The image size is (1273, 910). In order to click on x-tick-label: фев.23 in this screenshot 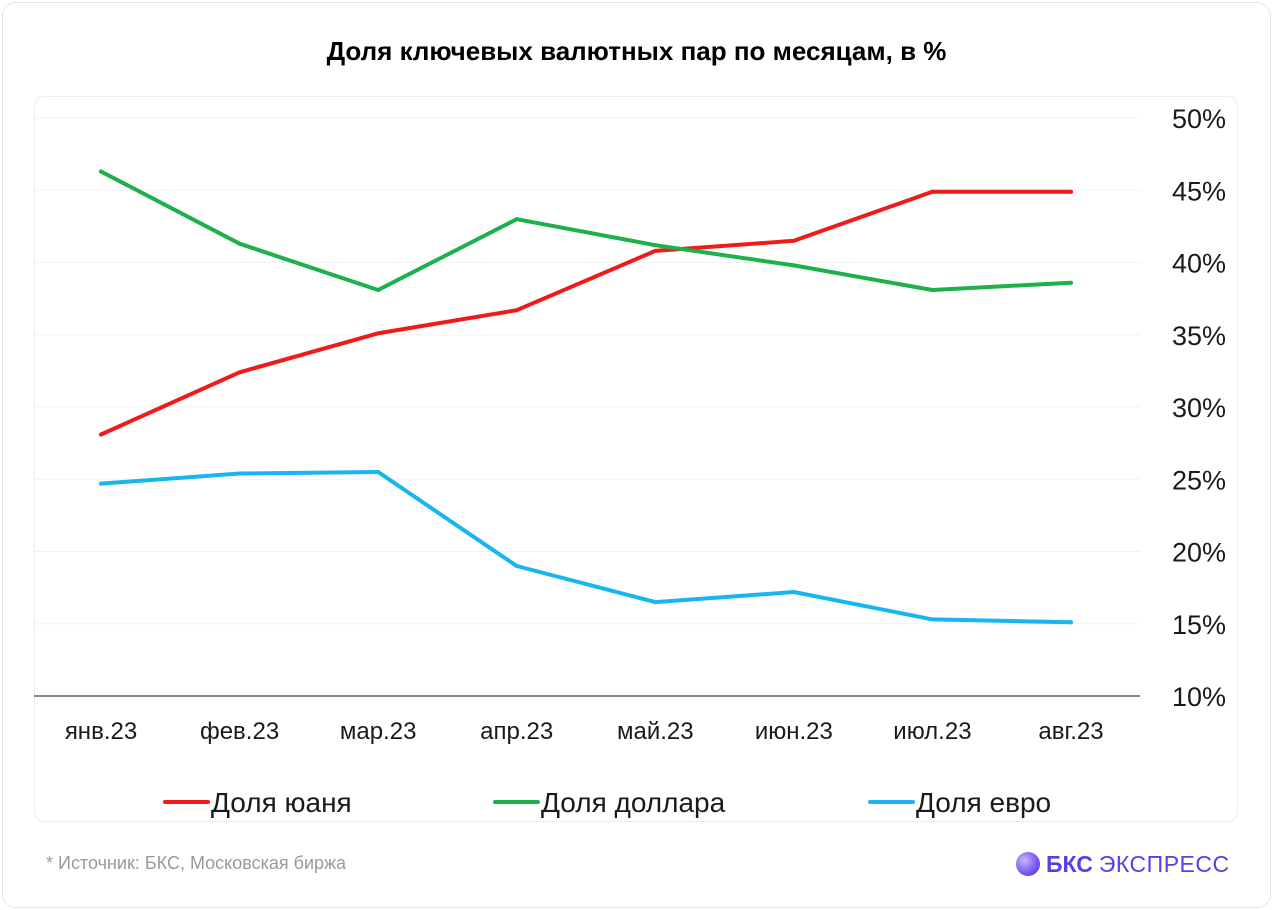, I will do `click(239, 731)`.